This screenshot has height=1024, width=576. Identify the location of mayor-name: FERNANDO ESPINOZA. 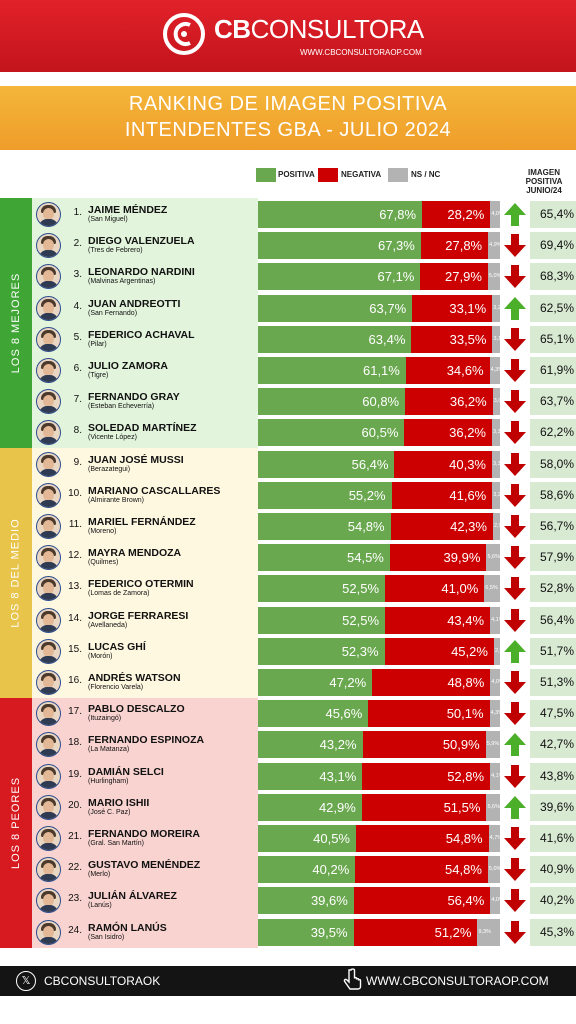
(146, 740).